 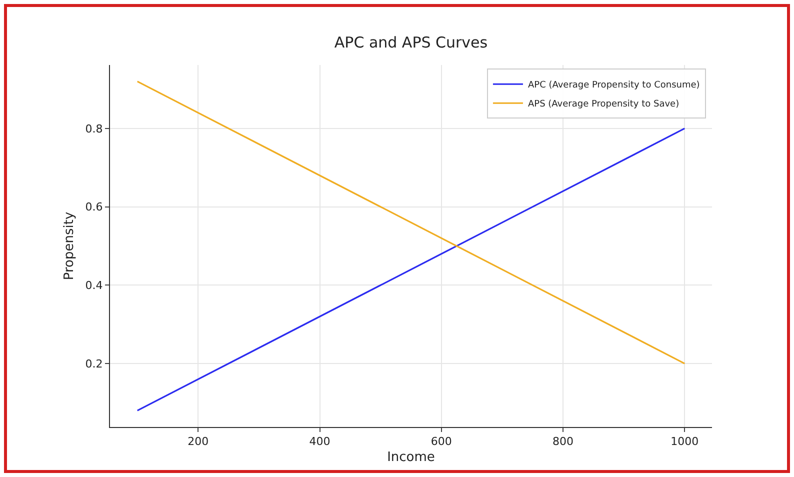 I want to click on x-axis-title: Income, so click(x=411, y=457).